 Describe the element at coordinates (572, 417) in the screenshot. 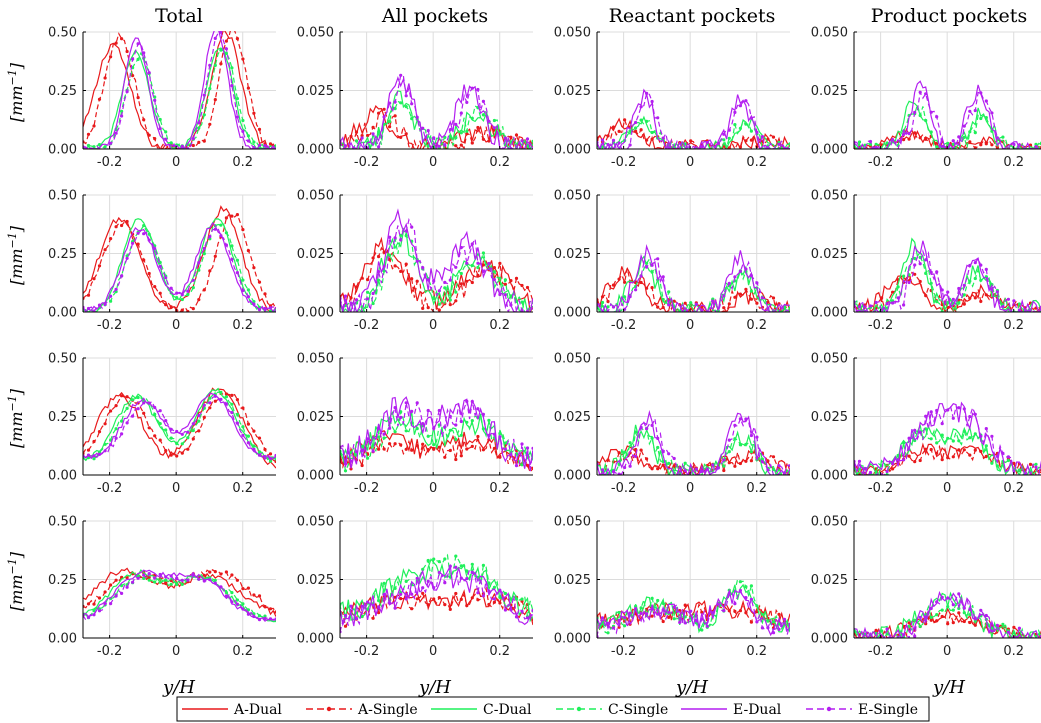

I see `y-tick-label: 0.025` at that location.